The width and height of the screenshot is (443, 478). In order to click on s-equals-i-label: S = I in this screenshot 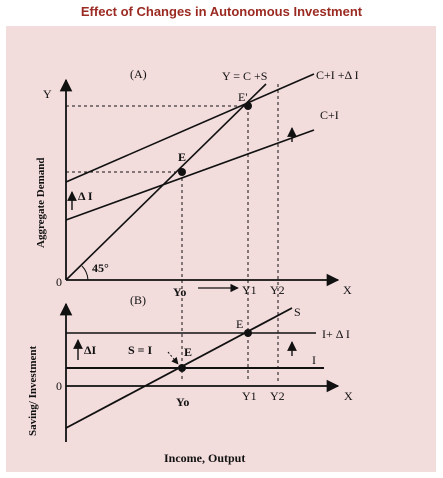, I will do `click(140, 350)`.